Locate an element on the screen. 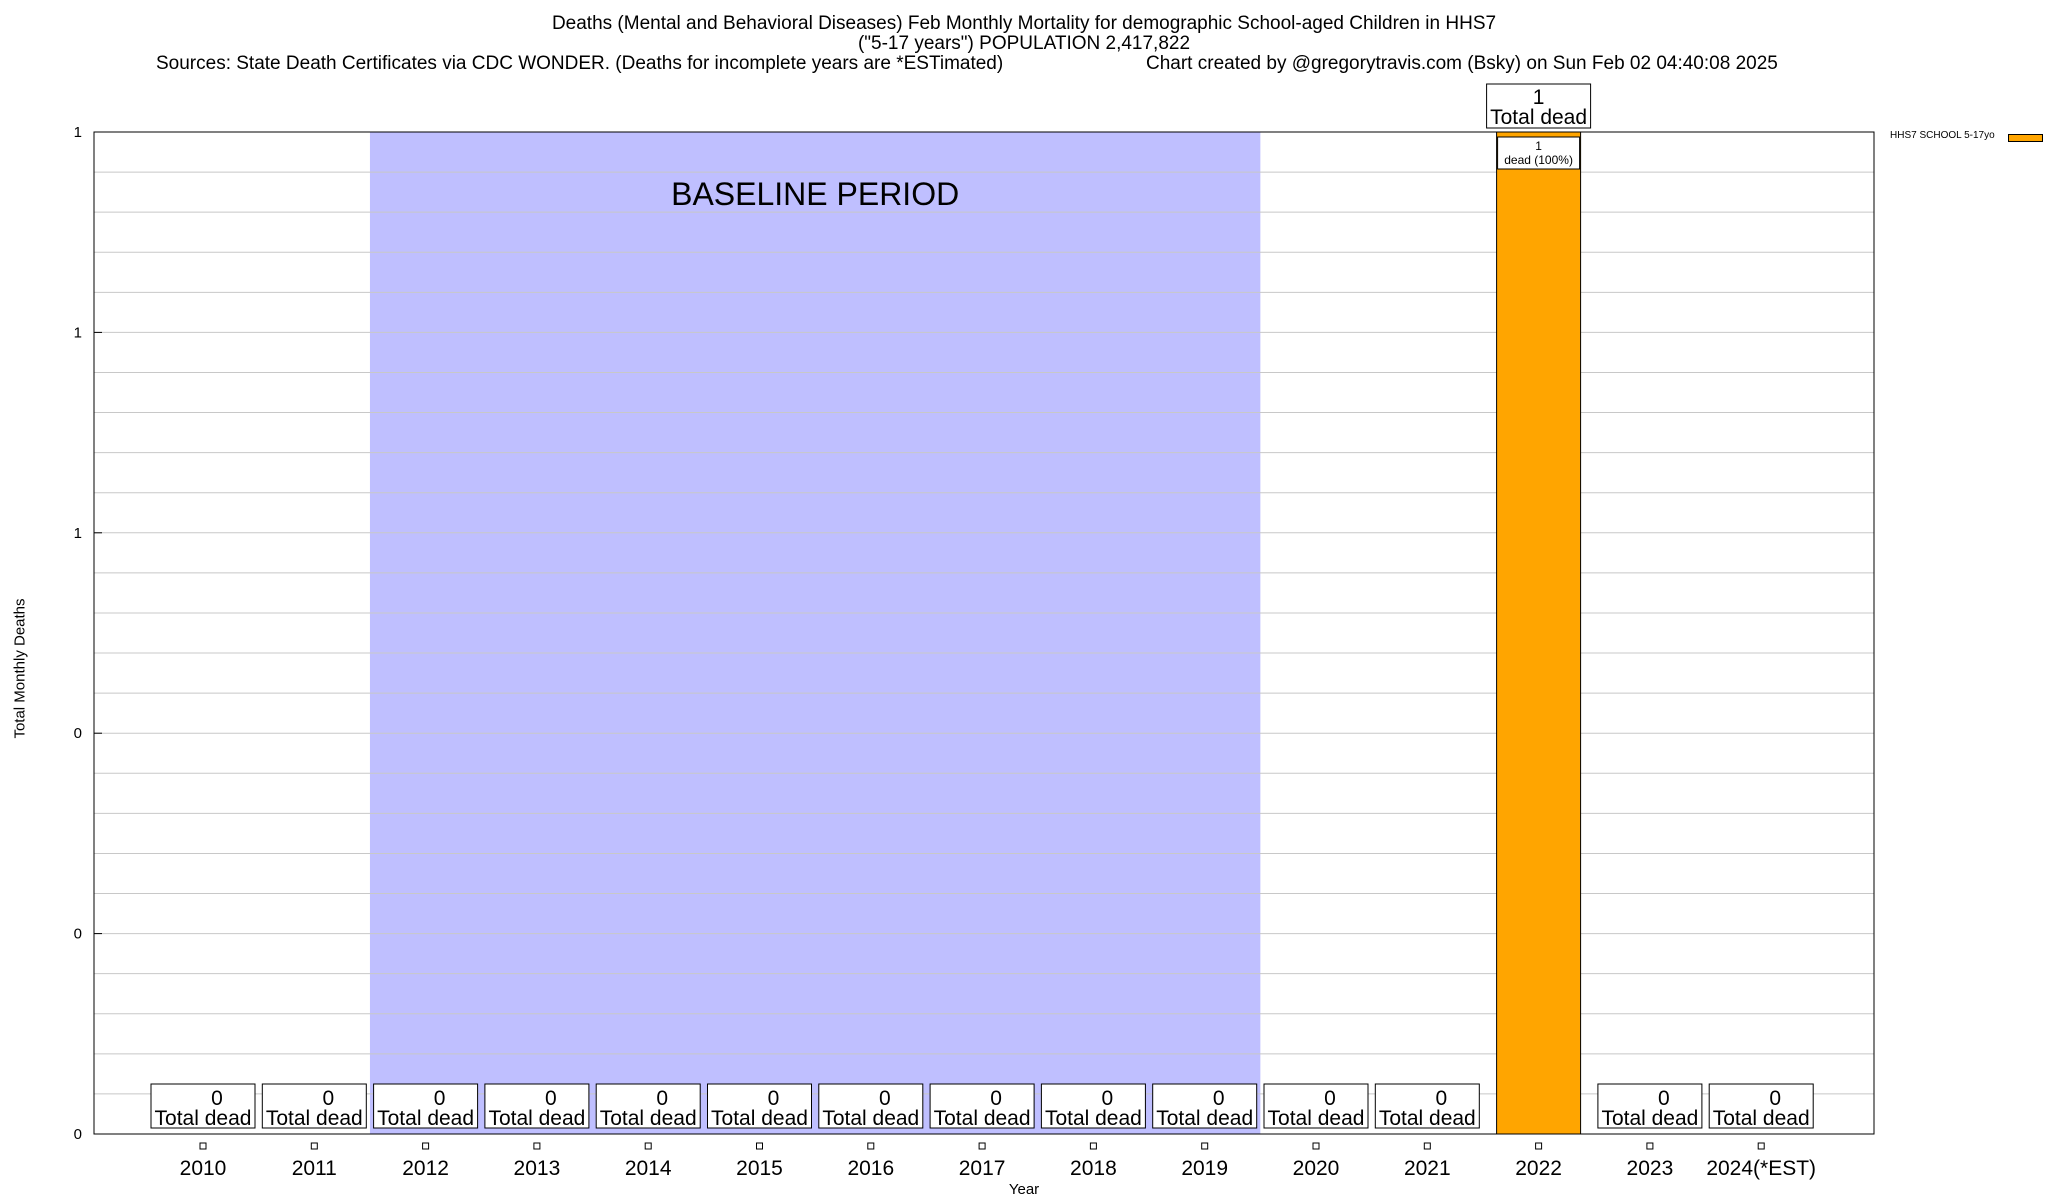 The width and height of the screenshot is (2048, 1200). x-tick-label: 2011 is located at coordinates (314, 1168).